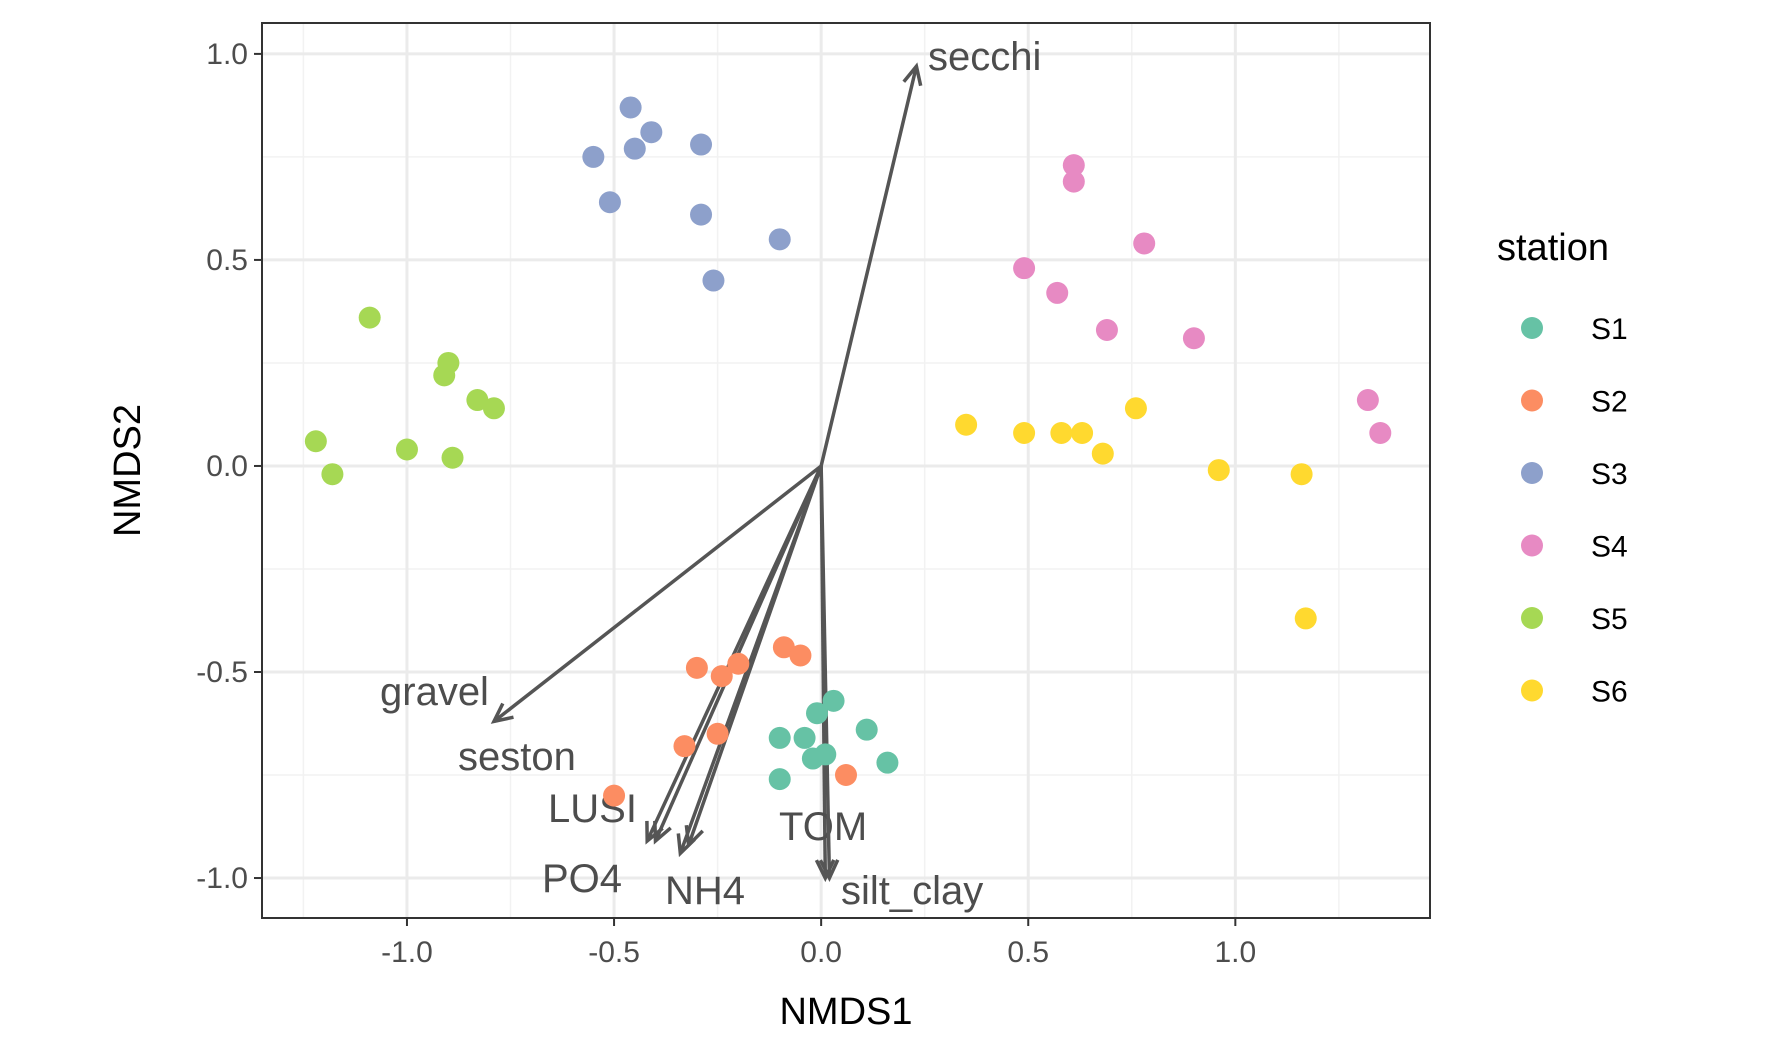 The height and width of the screenshot is (1053, 1771). What do you see at coordinates (823, 827) in the screenshot?
I see `vector-label-tom: TOM` at bounding box center [823, 827].